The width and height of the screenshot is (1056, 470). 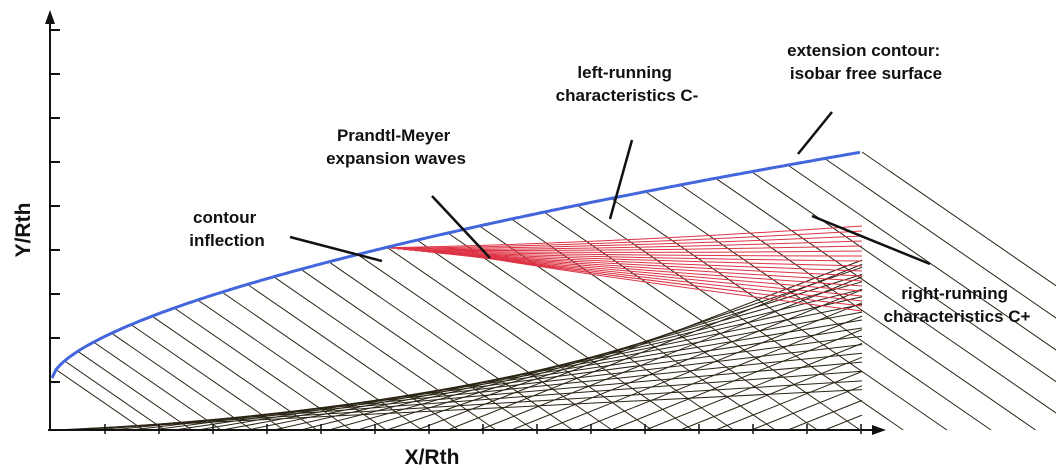 What do you see at coordinates (866, 73) in the screenshot?
I see `label-extension-contour-line2: isobar free surface` at bounding box center [866, 73].